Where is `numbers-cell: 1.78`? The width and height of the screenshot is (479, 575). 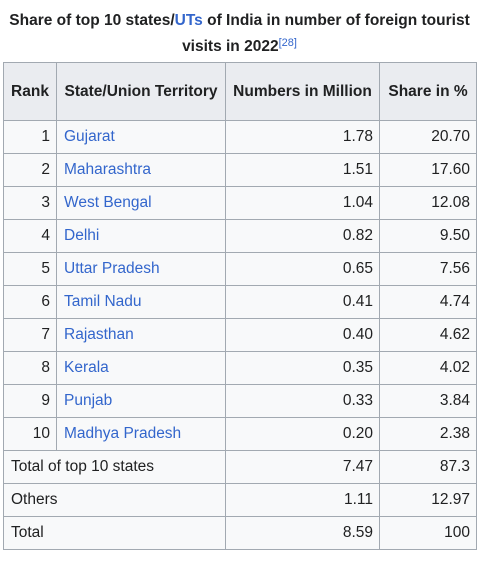
numbers-cell: 1.78 is located at coordinates (302, 137).